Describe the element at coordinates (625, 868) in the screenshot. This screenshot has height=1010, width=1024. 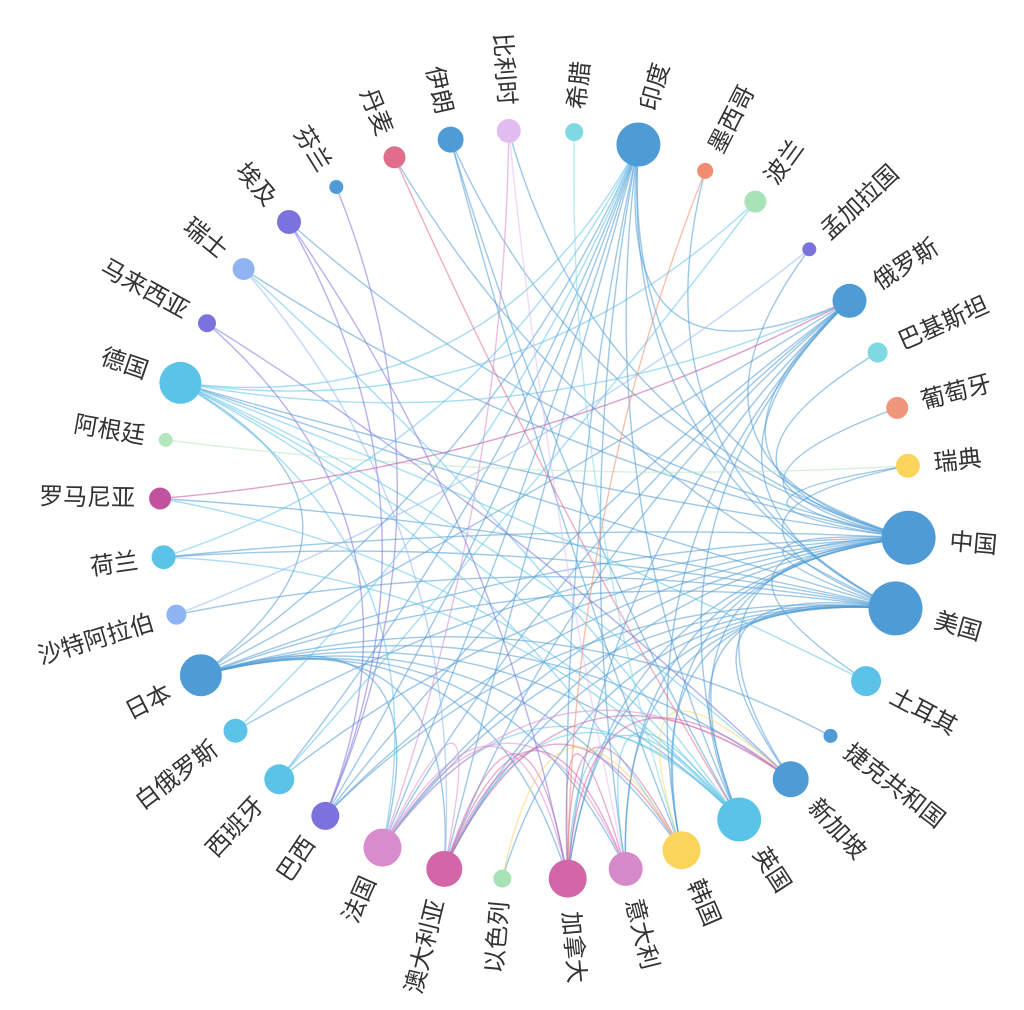
I see `node-yidali` at that location.